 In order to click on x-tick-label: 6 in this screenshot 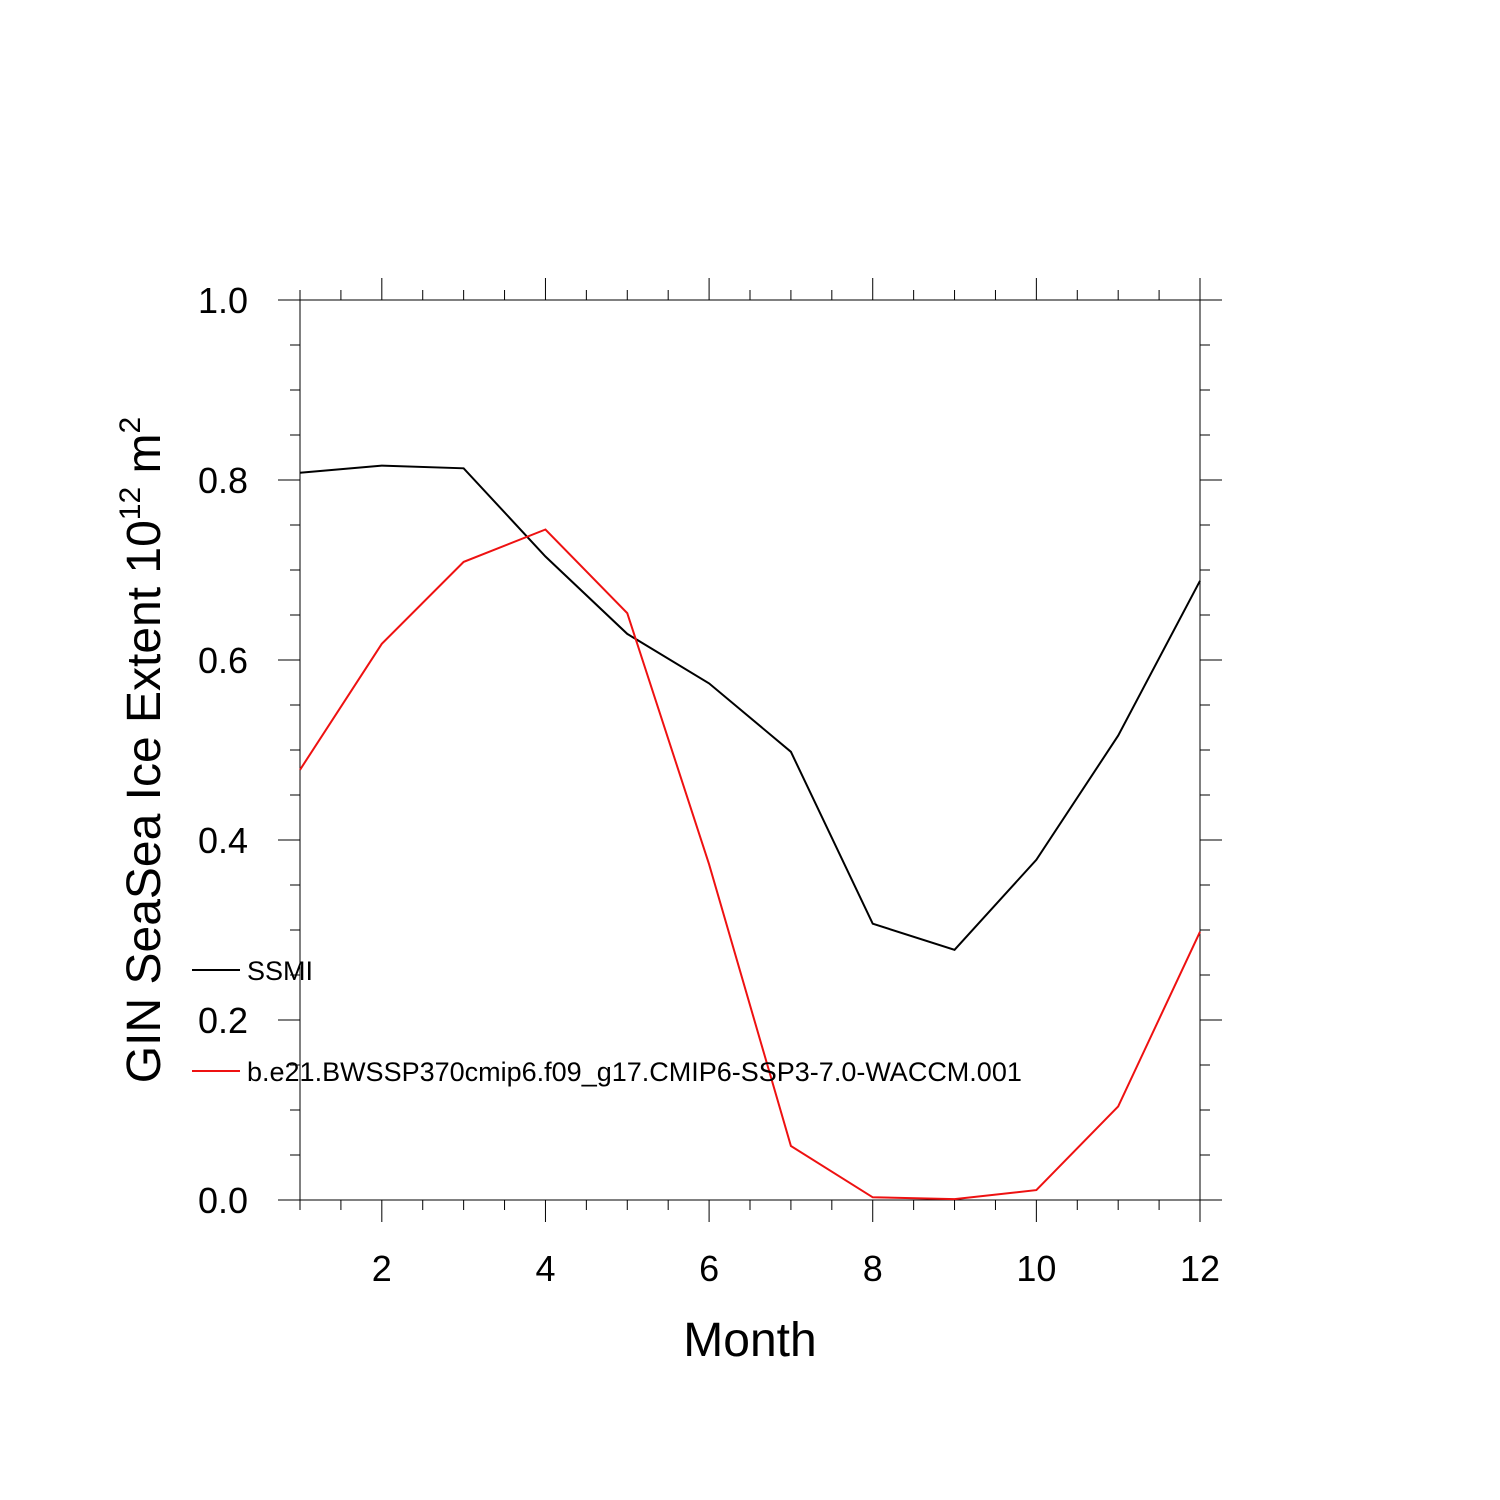, I will do `click(709, 1268)`.